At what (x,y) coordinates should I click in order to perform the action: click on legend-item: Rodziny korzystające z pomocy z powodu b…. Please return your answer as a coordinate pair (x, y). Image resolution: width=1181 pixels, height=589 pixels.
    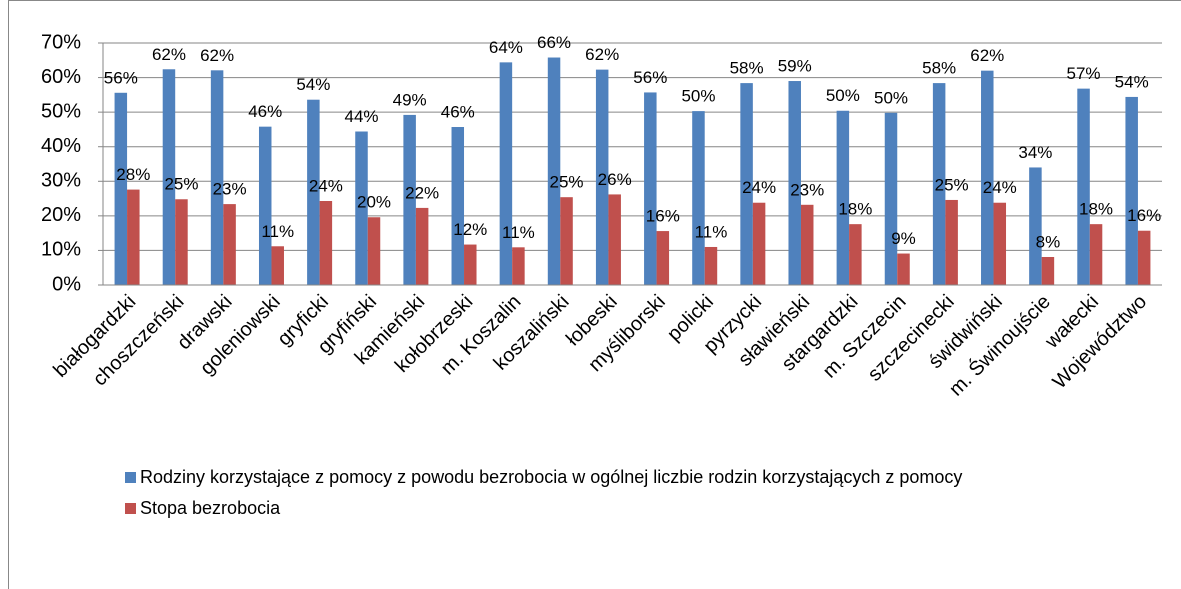
    Looking at the image, I should click on (630, 477).